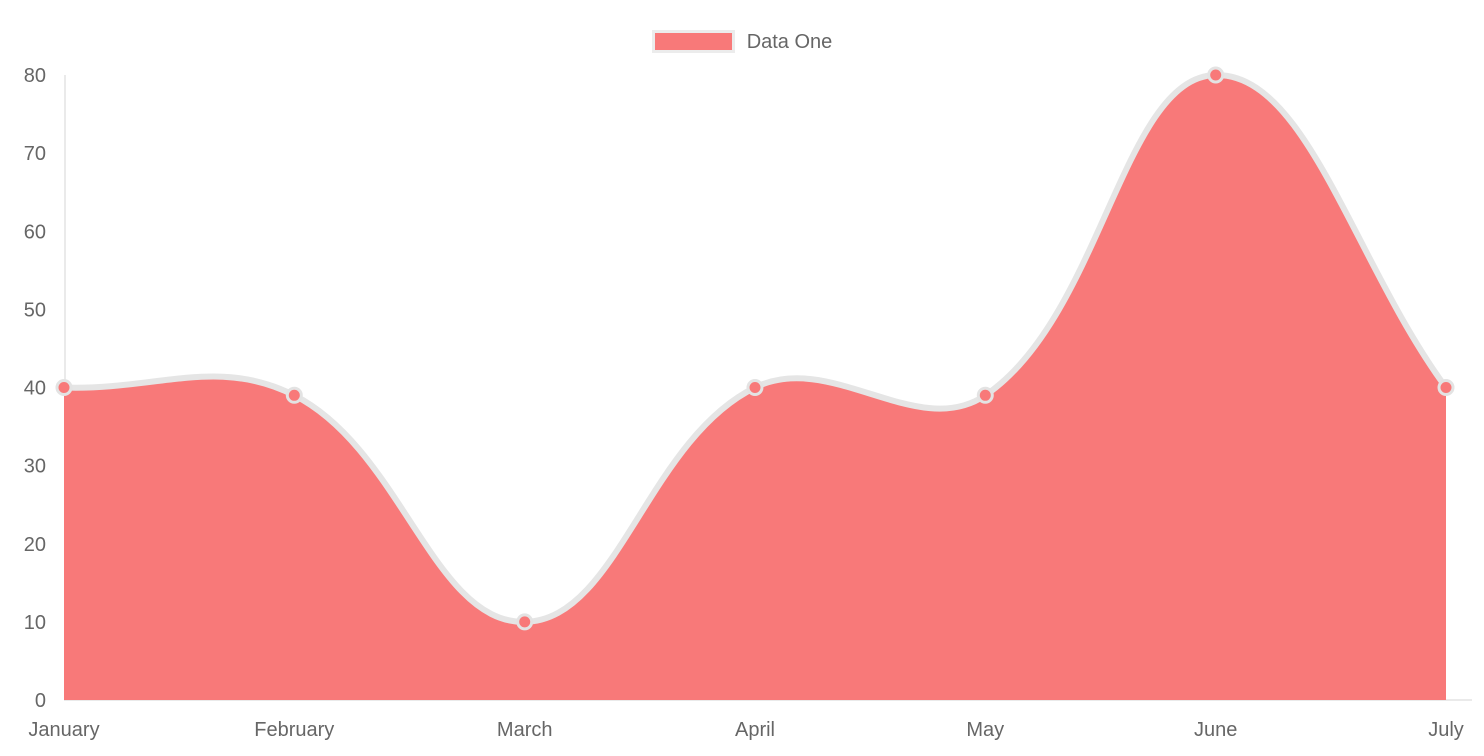  Describe the element at coordinates (755, 730) in the screenshot. I see `x-tick-label: April` at that location.